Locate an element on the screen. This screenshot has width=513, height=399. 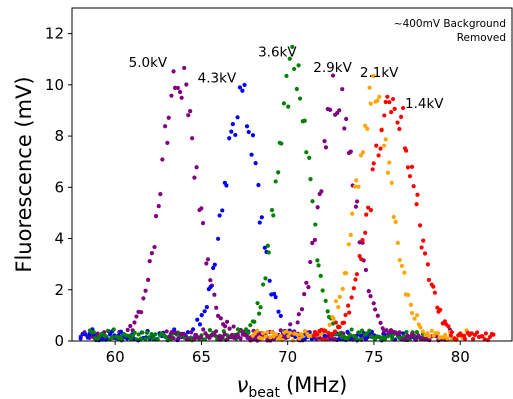
y-axis-ticks: 0 2 4 6 8 10 12 is located at coordinates (58, 187).